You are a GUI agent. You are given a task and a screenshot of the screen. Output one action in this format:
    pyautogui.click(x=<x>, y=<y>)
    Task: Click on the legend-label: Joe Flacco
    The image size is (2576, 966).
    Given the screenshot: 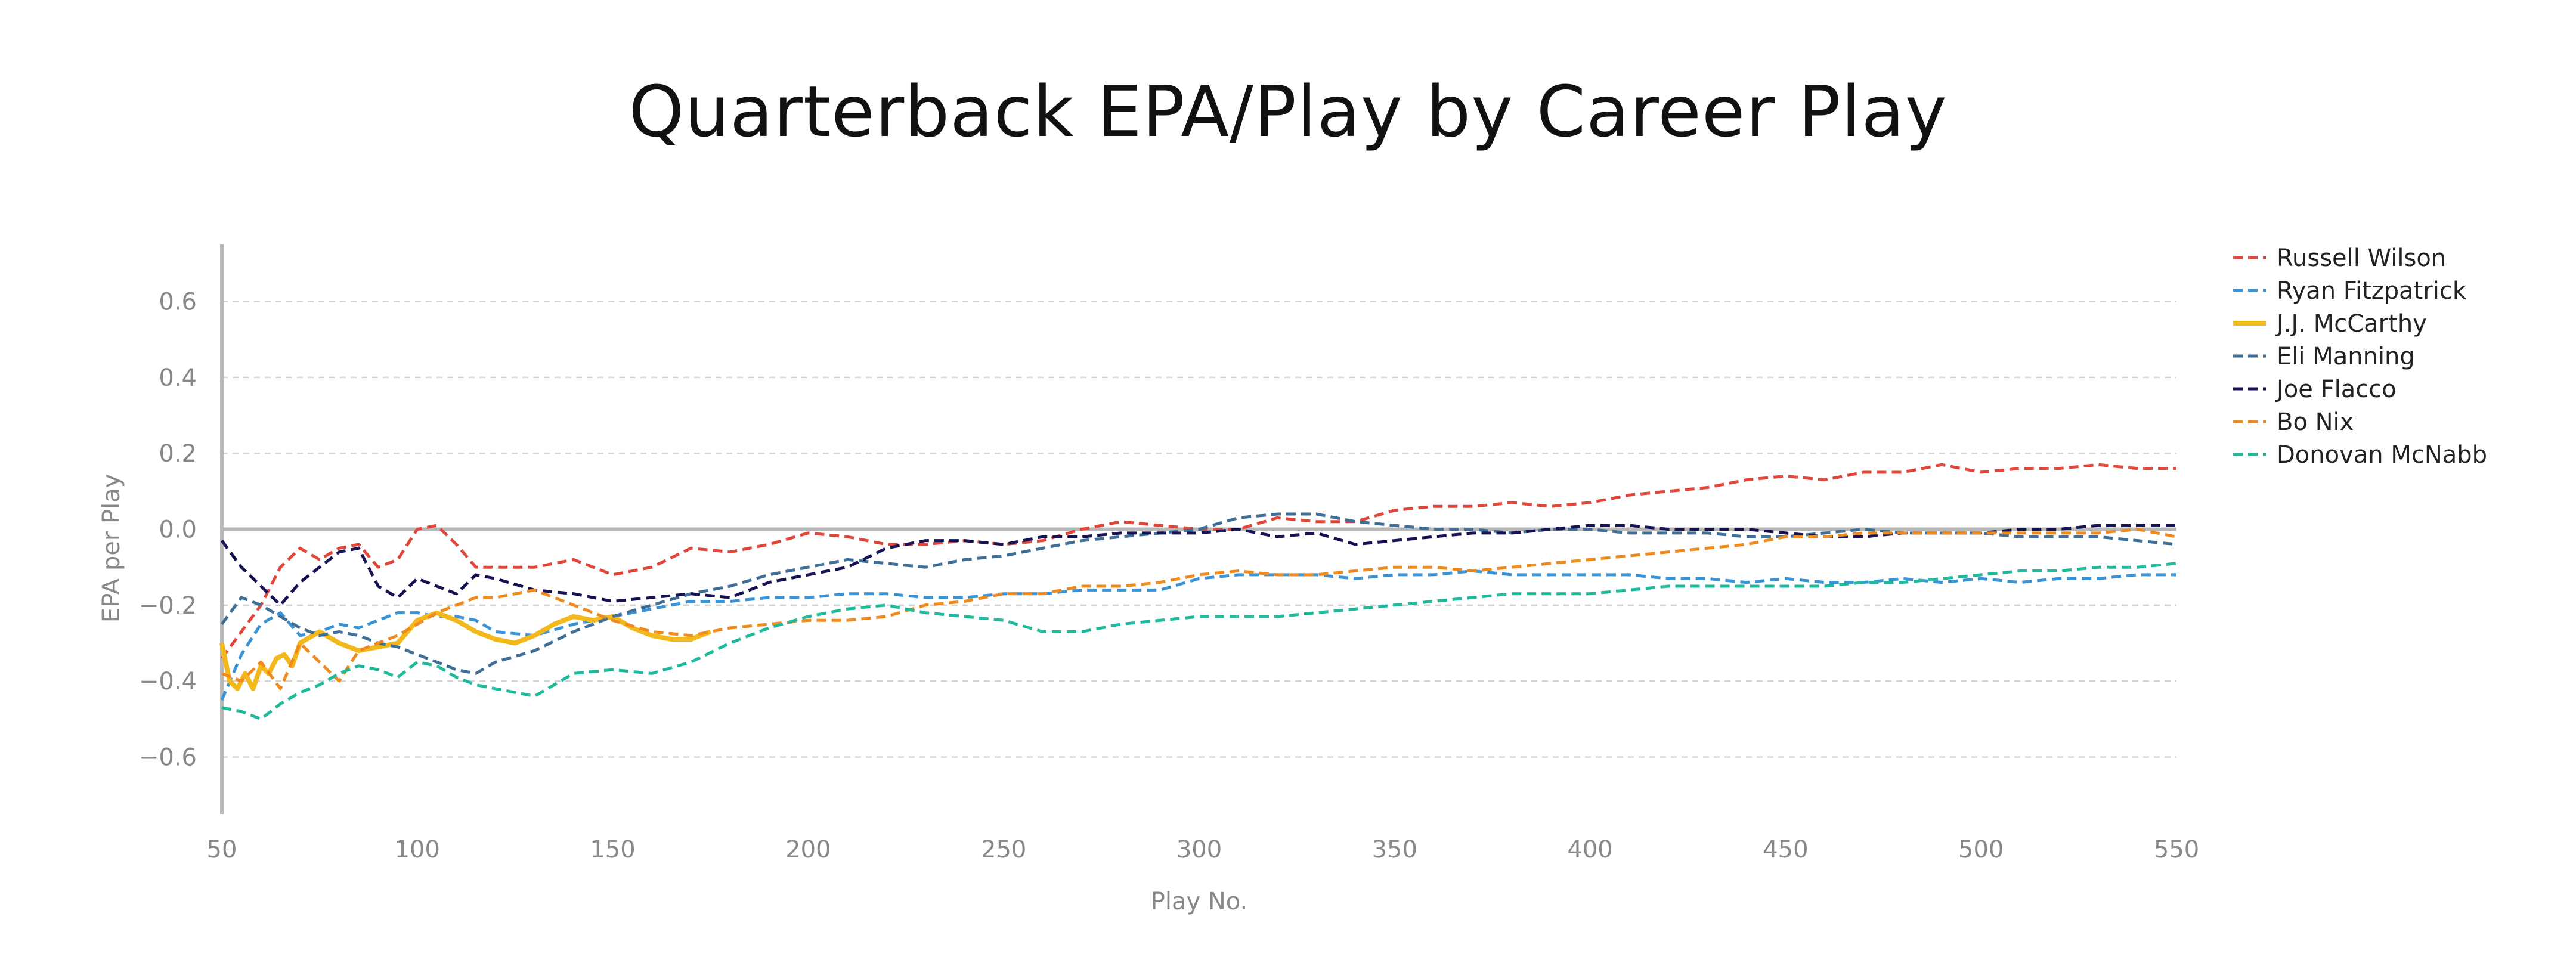 What is the action you would take?
    pyautogui.click(x=2336, y=390)
    